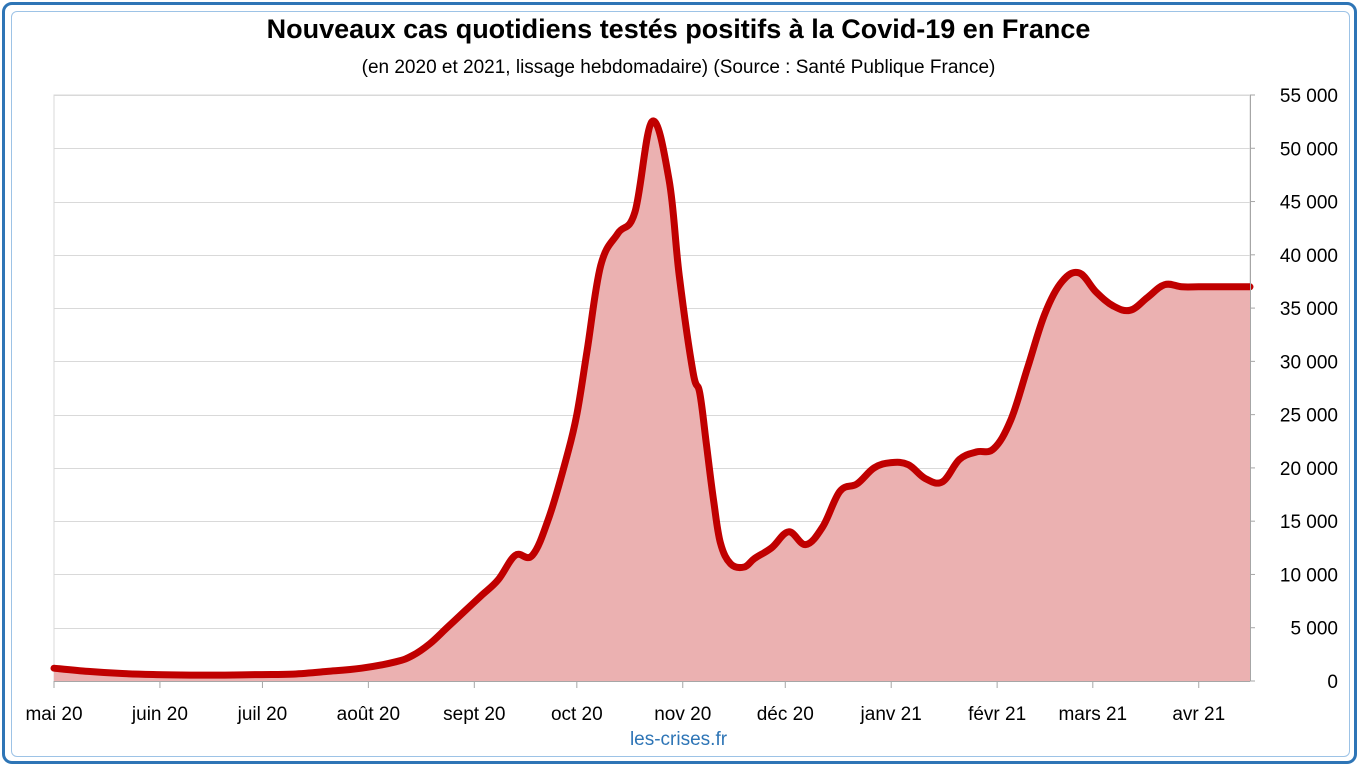 Image resolution: width=1357 pixels, height=764 pixels. What do you see at coordinates (1092, 714) in the screenshot?
I see `x-tick-label-10: mars 21` at bounding box center [1092, 714].